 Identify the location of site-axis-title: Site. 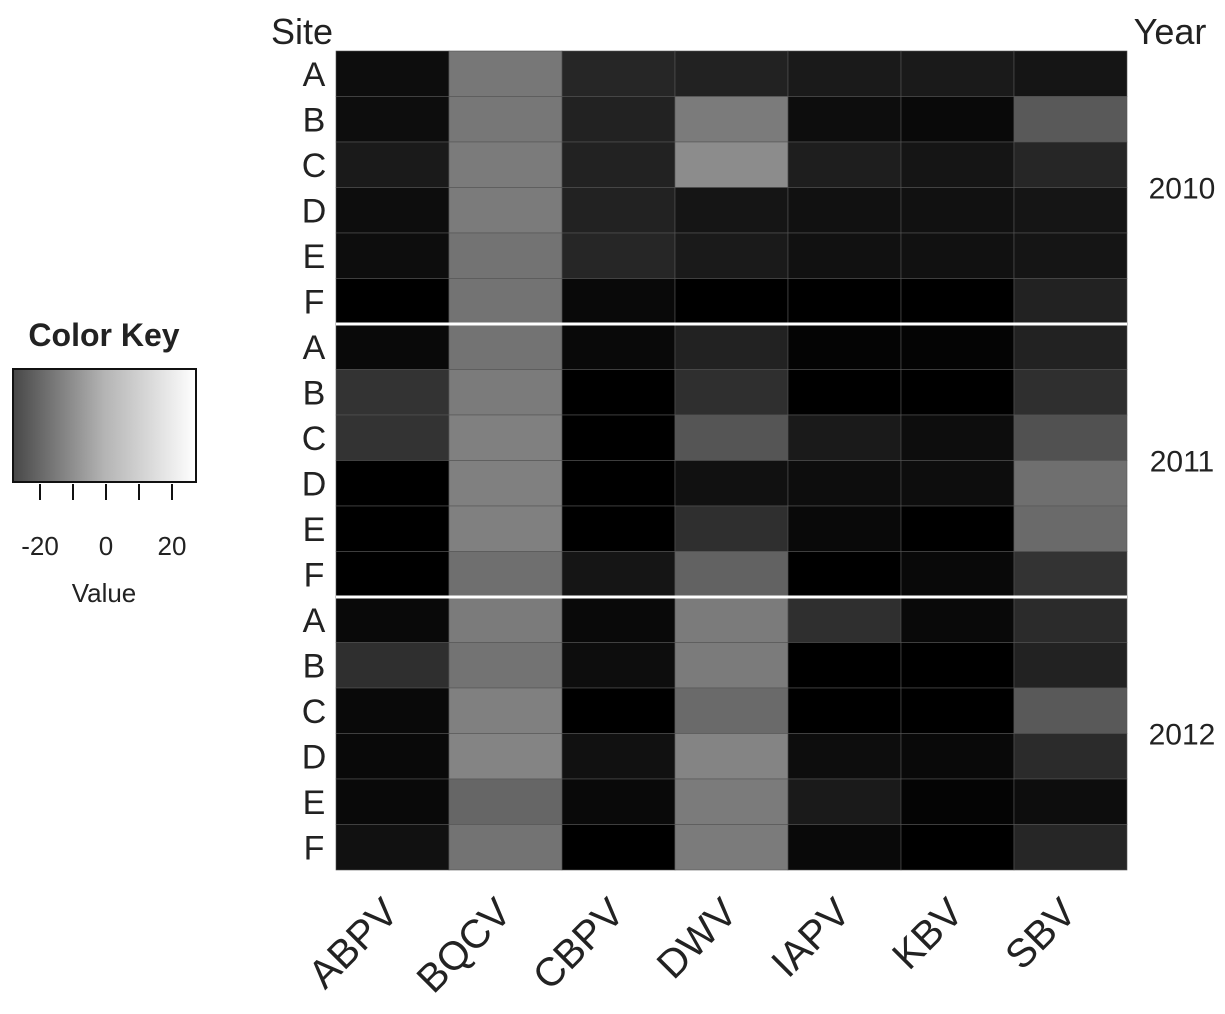
(302, 31).